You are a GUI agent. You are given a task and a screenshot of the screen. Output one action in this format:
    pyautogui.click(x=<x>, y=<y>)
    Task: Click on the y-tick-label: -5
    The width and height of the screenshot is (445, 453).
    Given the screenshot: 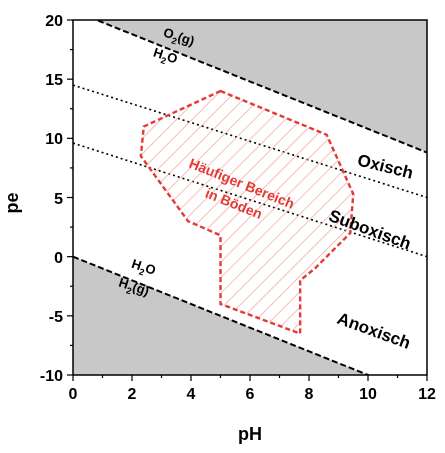 What is the action you would take?
    pyautogui.click(x=56, y=317)
    